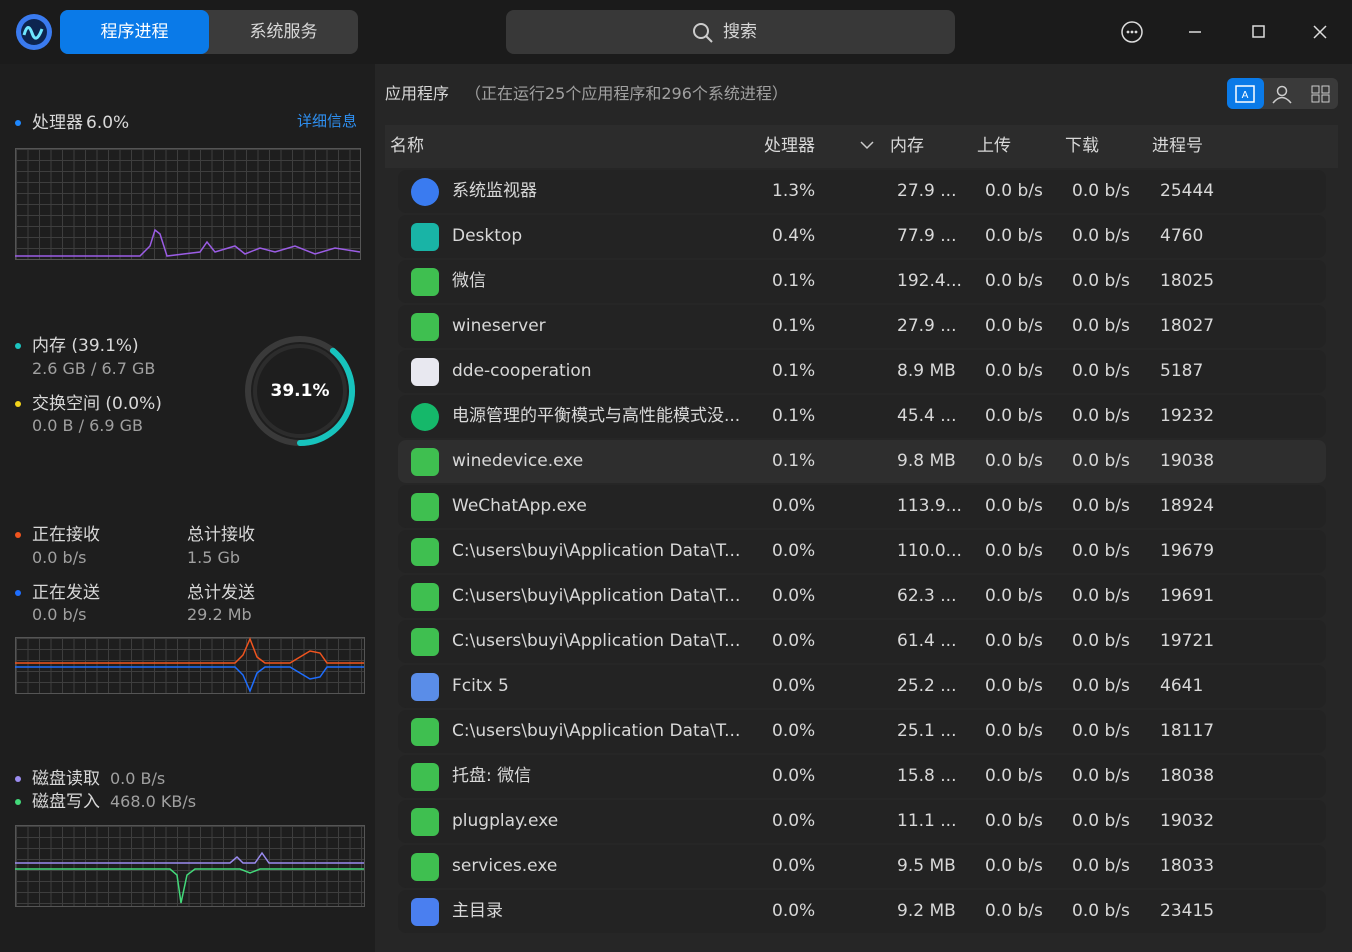  I want to click on cpu-graph, so click(188, 204).